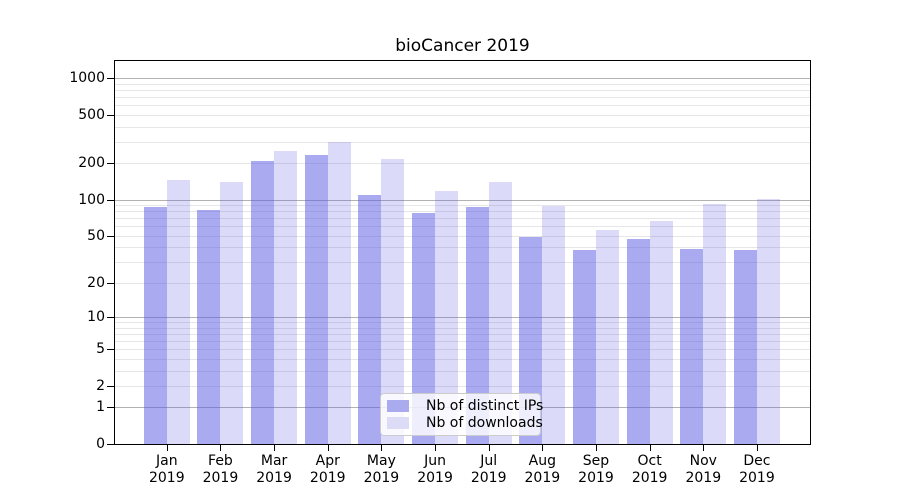 The height and width of the screenshot is (500, 900). I want to click on y-tick-label: 100, so click(91, 199).